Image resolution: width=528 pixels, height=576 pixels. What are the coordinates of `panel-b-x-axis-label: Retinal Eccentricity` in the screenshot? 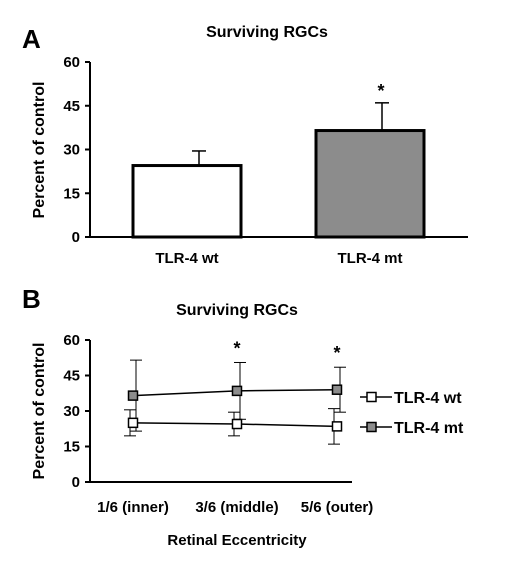 It's located at (237, 540).